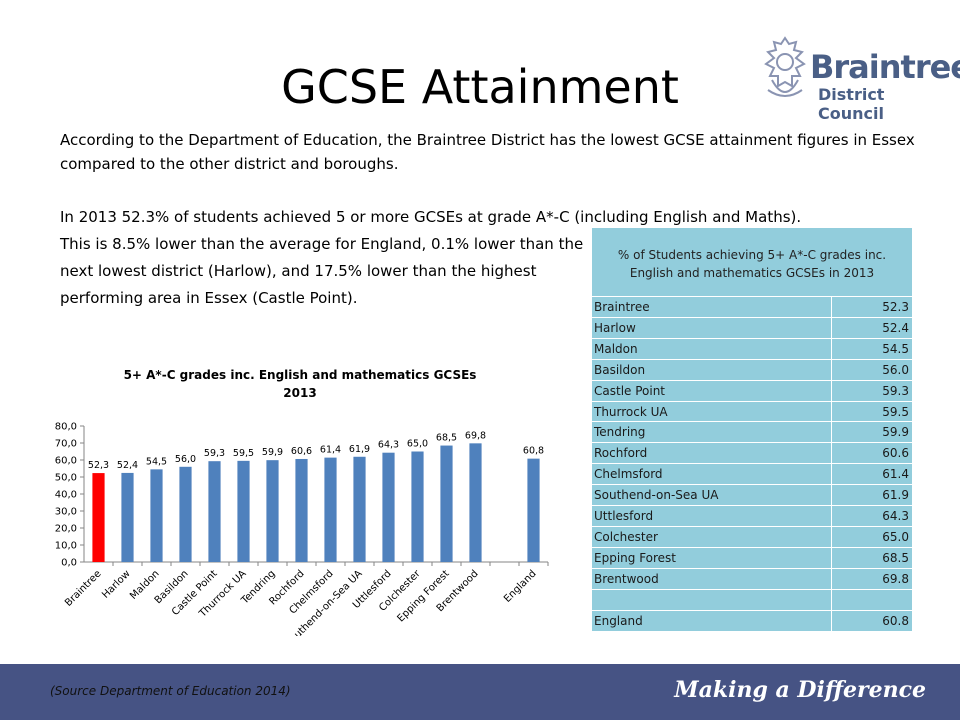 This screenshot has height=720, width=960. What do you see at coordinates (66, 529) in the screenshot?
I see `y-tick-label: 20,0` at bounding box center [66, 529].